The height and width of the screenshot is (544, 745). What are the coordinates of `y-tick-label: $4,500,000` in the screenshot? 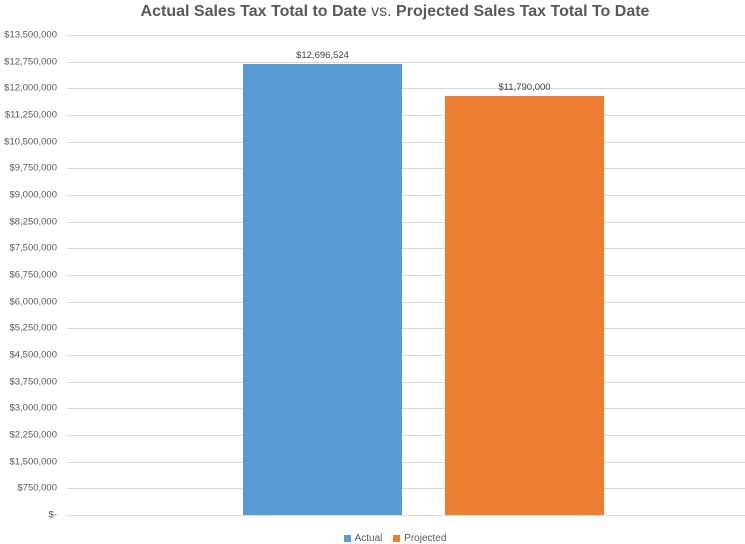 It's located at (33, 355).